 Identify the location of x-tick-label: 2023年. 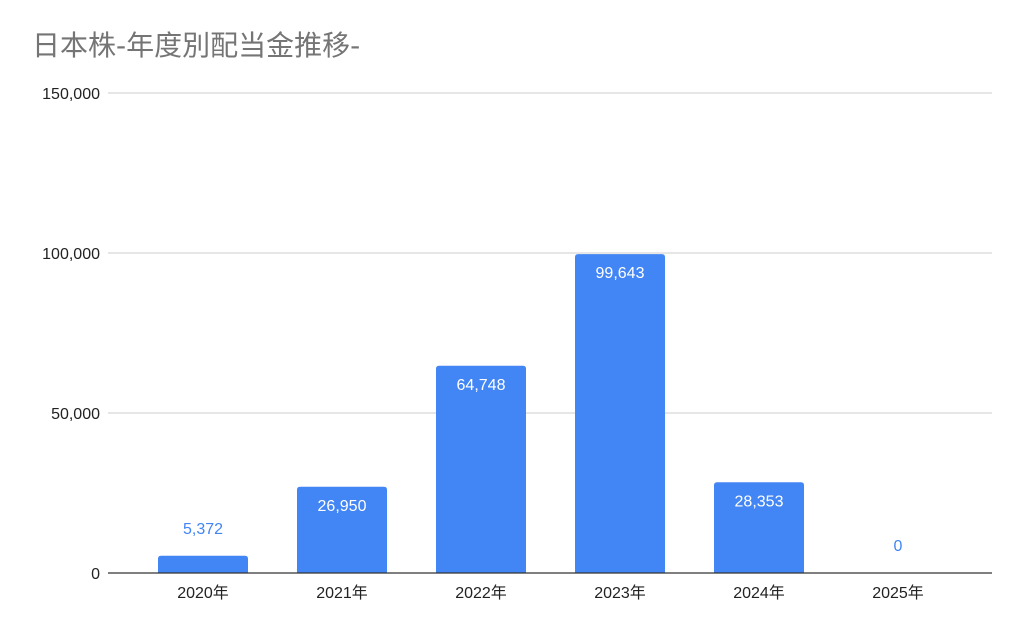
(620, 593).